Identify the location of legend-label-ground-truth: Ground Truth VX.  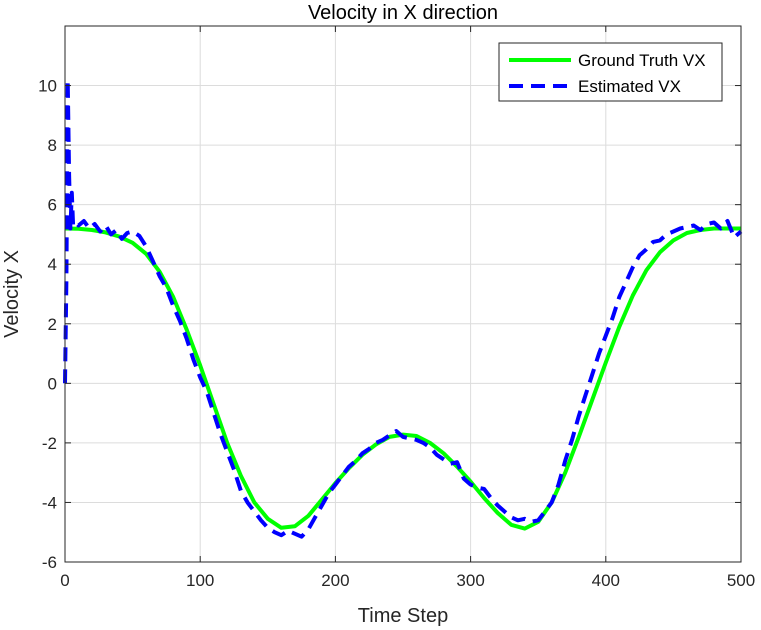
(642, 60).